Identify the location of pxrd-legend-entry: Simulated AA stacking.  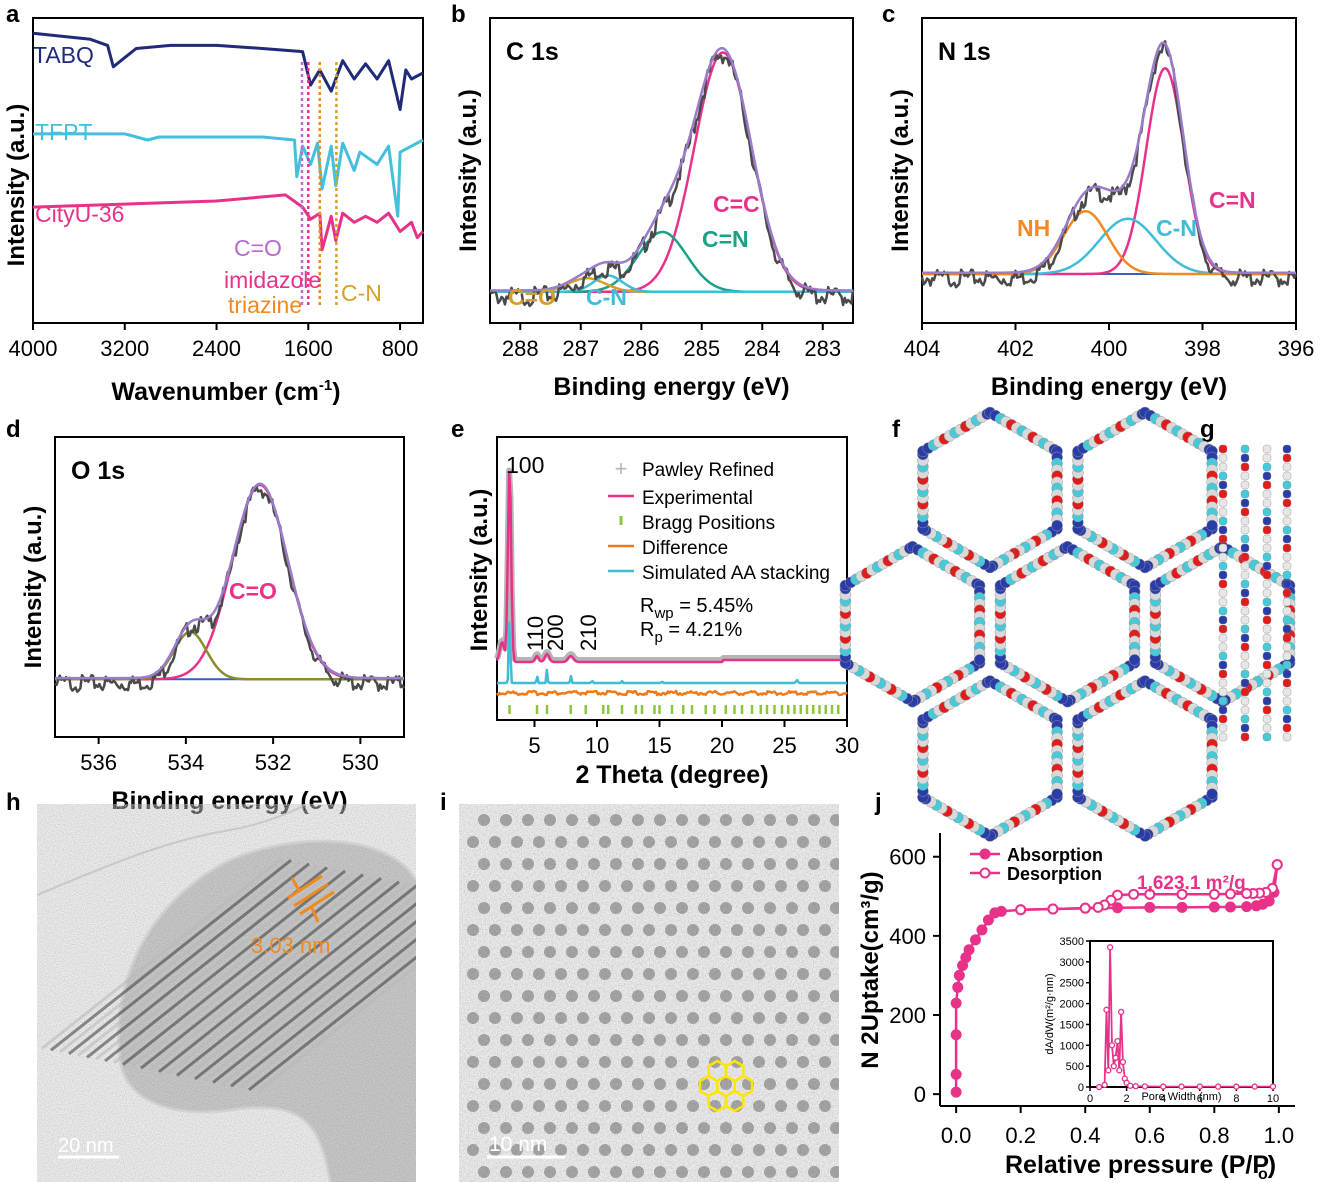
(736, 573).